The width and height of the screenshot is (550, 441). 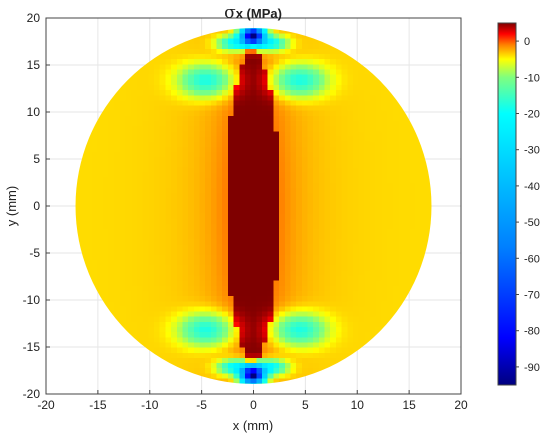 What do you see at coordinates (11, 206) in the screenshot?
I see `y-axis-label: y (mm)` at bounding box center [11, 206].